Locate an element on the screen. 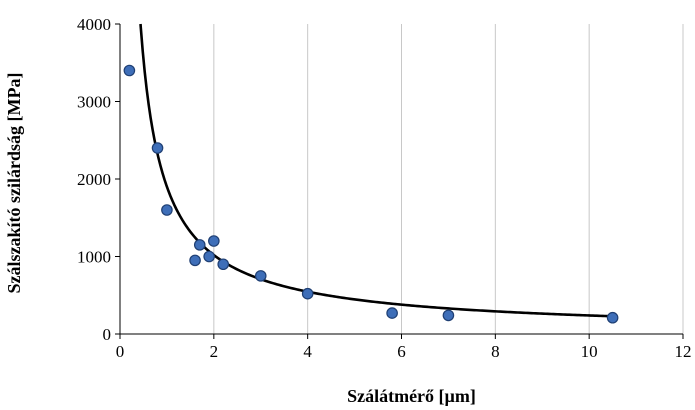 The height and width of the screenshot is (410, 695). y-axis-title: Szálszakító szilárdság [MPa] is located at coordinates (14, 183).